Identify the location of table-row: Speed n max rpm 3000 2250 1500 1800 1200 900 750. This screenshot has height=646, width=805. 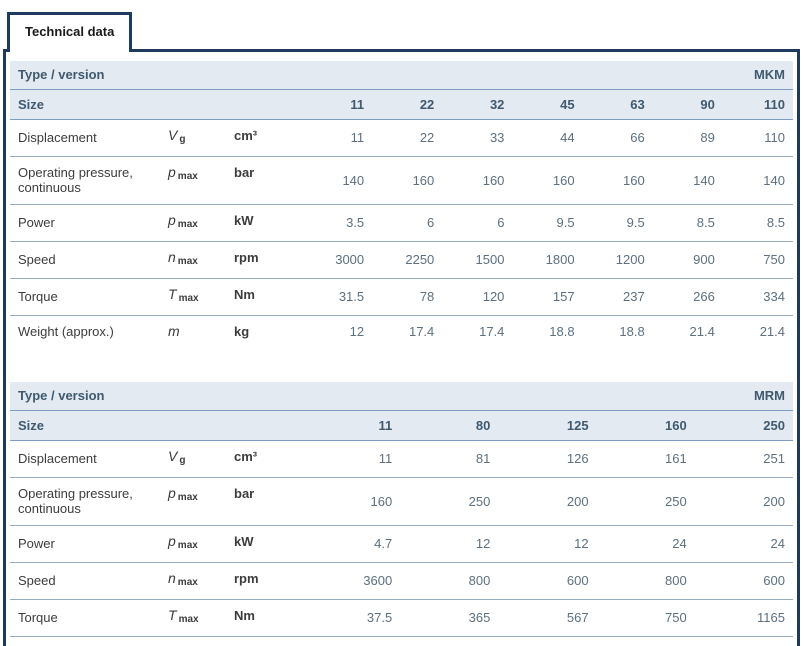
(401, 260).